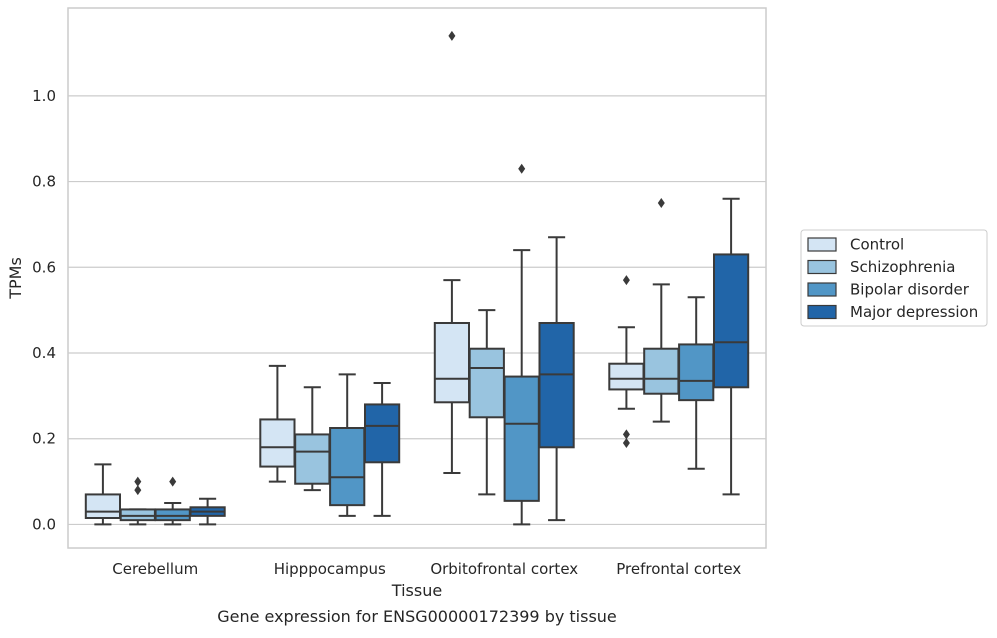  I want to click on y-tick-label: 0.2, so click(44, 439).